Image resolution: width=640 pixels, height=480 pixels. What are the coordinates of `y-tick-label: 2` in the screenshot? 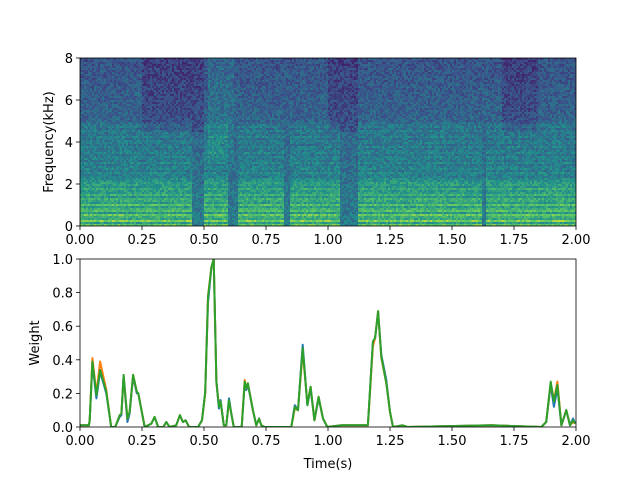 It's located at (69, 185).